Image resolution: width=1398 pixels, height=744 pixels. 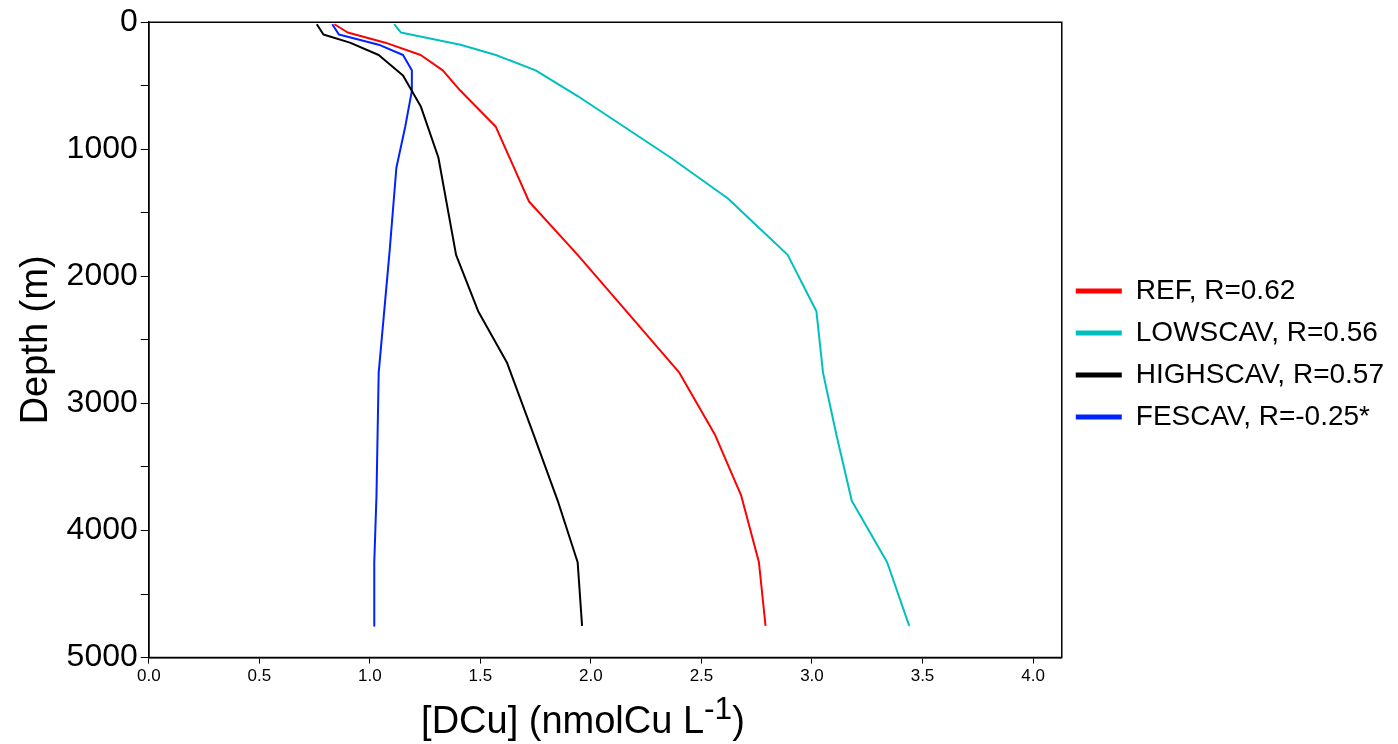 What do you see at coordinates (591, 676) in the screenshot?
I see `x-tick-label: 2.0` at bounding box center [591, 676].